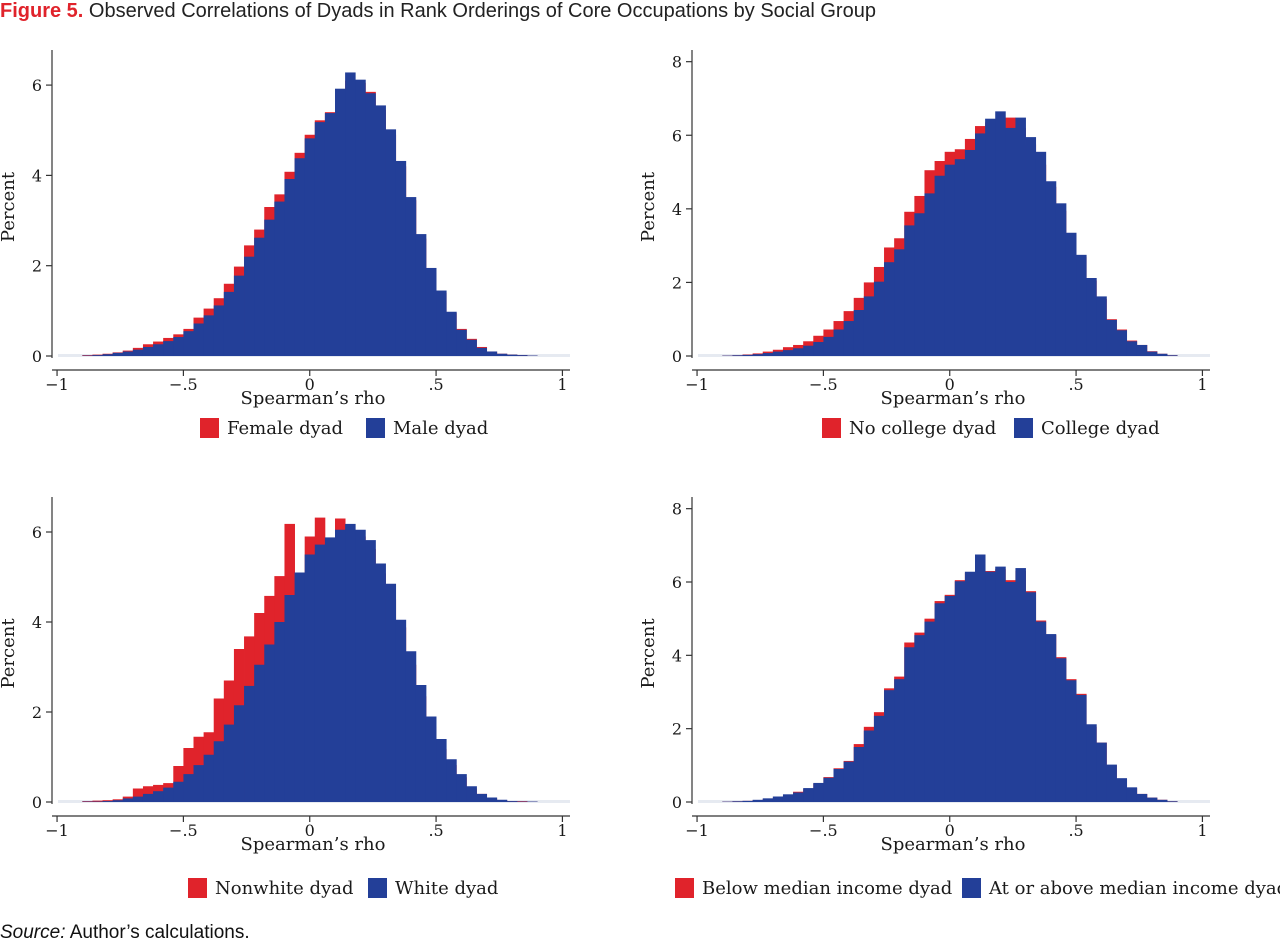  Describe the element at coordinates (42, 11) in the screenshot. I see `figure-label: Figure 5.` at that location.